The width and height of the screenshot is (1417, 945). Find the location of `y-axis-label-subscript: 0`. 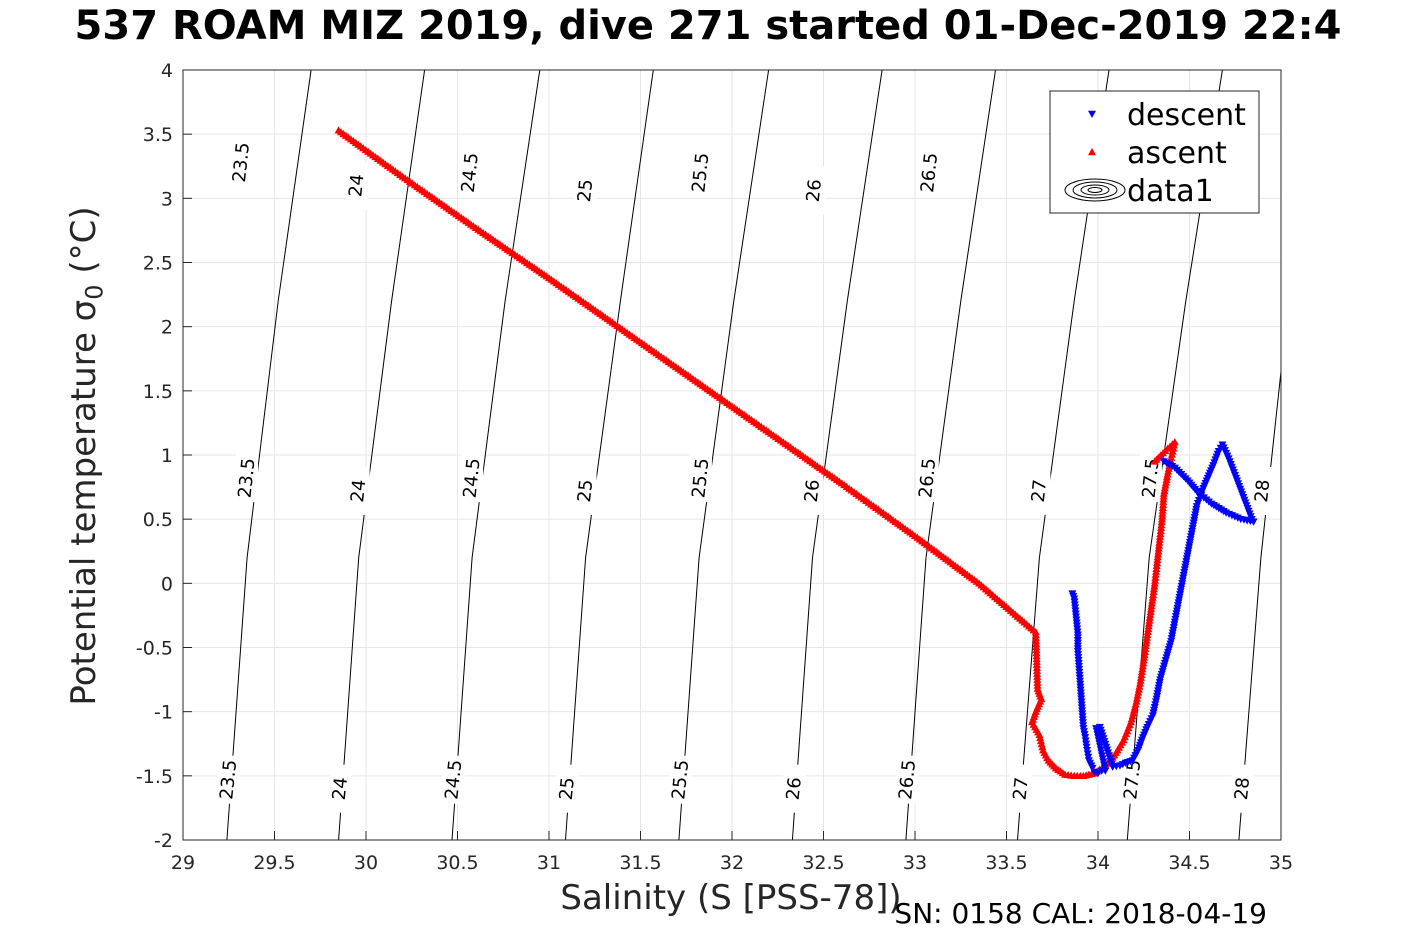

y-axis-label-subscript: 0 is located at coordinates (94, 292).